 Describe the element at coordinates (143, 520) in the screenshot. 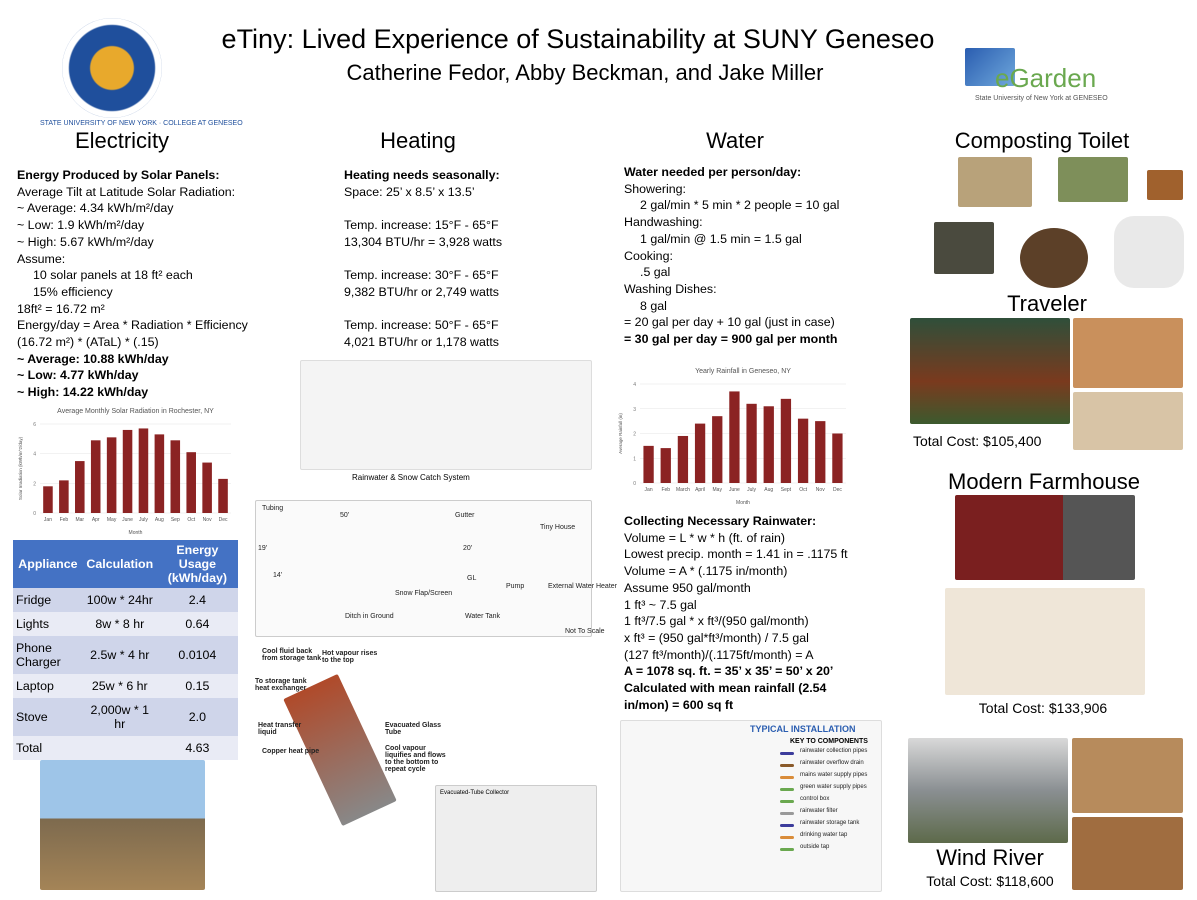

I see `x-tick-label: July` at that location.